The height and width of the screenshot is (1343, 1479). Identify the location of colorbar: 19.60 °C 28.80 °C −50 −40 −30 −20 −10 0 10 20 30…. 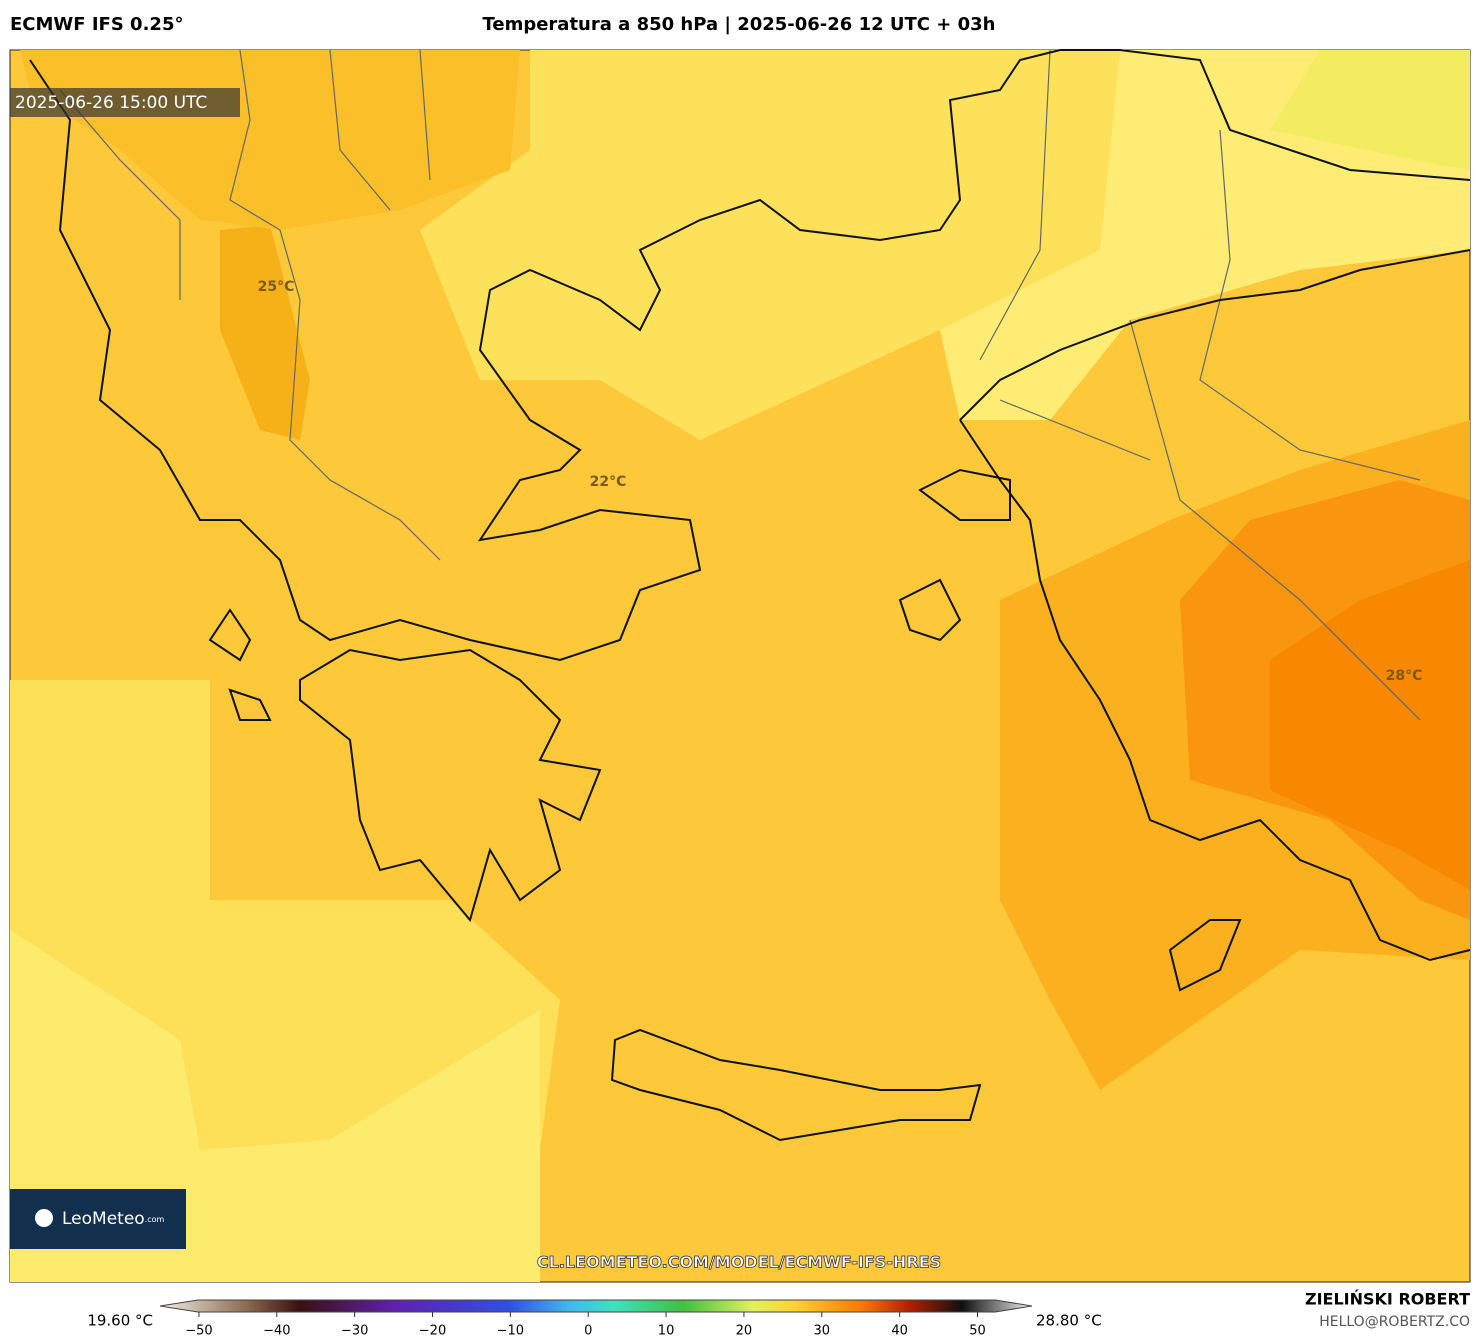
(594, 1319).